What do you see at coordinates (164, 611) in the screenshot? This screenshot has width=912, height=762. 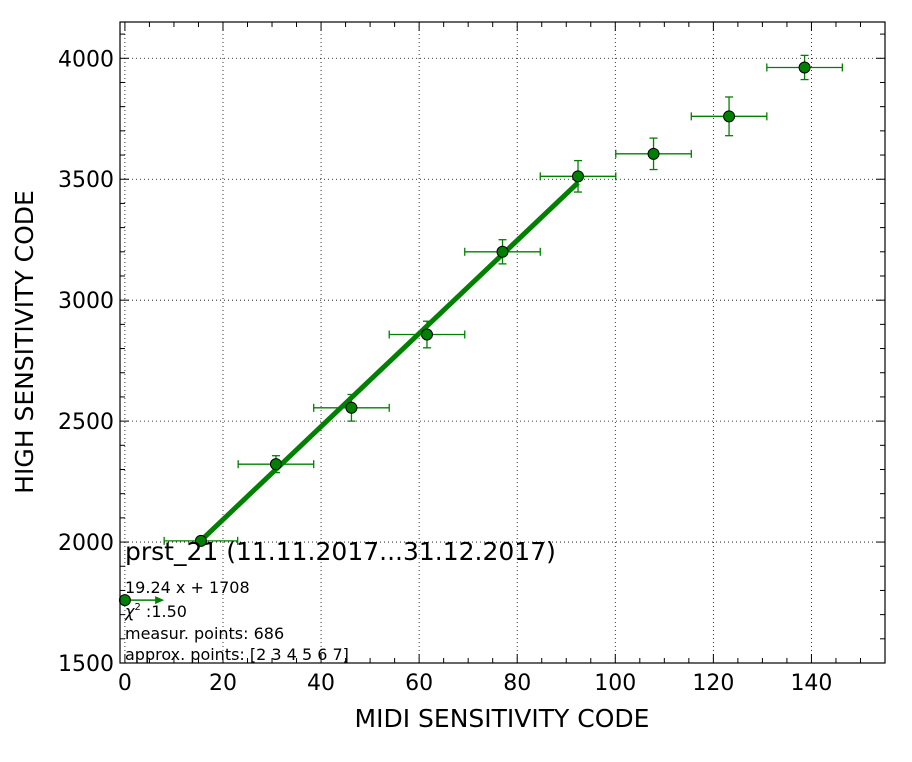 I see `chi2-value: :1.50` at bounding box center [164, 611].